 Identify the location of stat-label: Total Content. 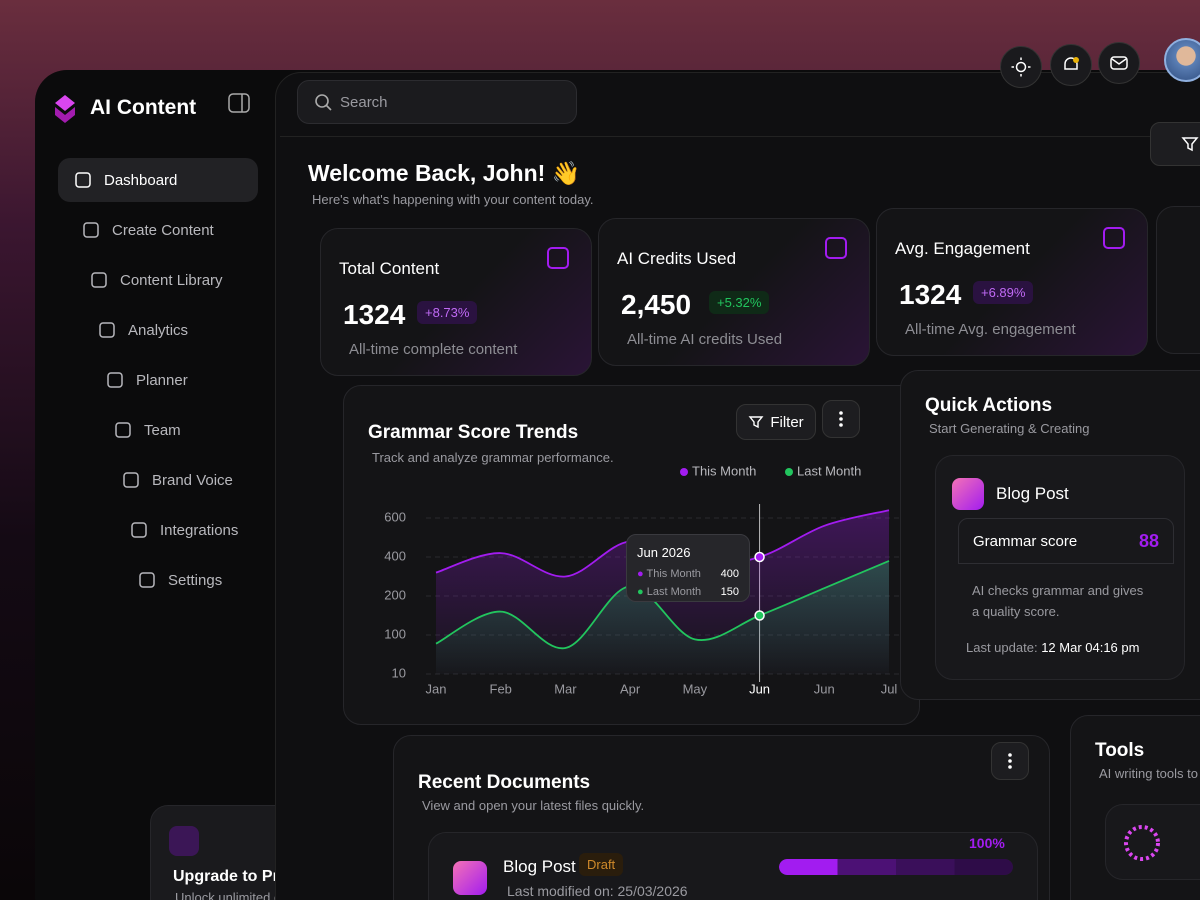
(389, 268).